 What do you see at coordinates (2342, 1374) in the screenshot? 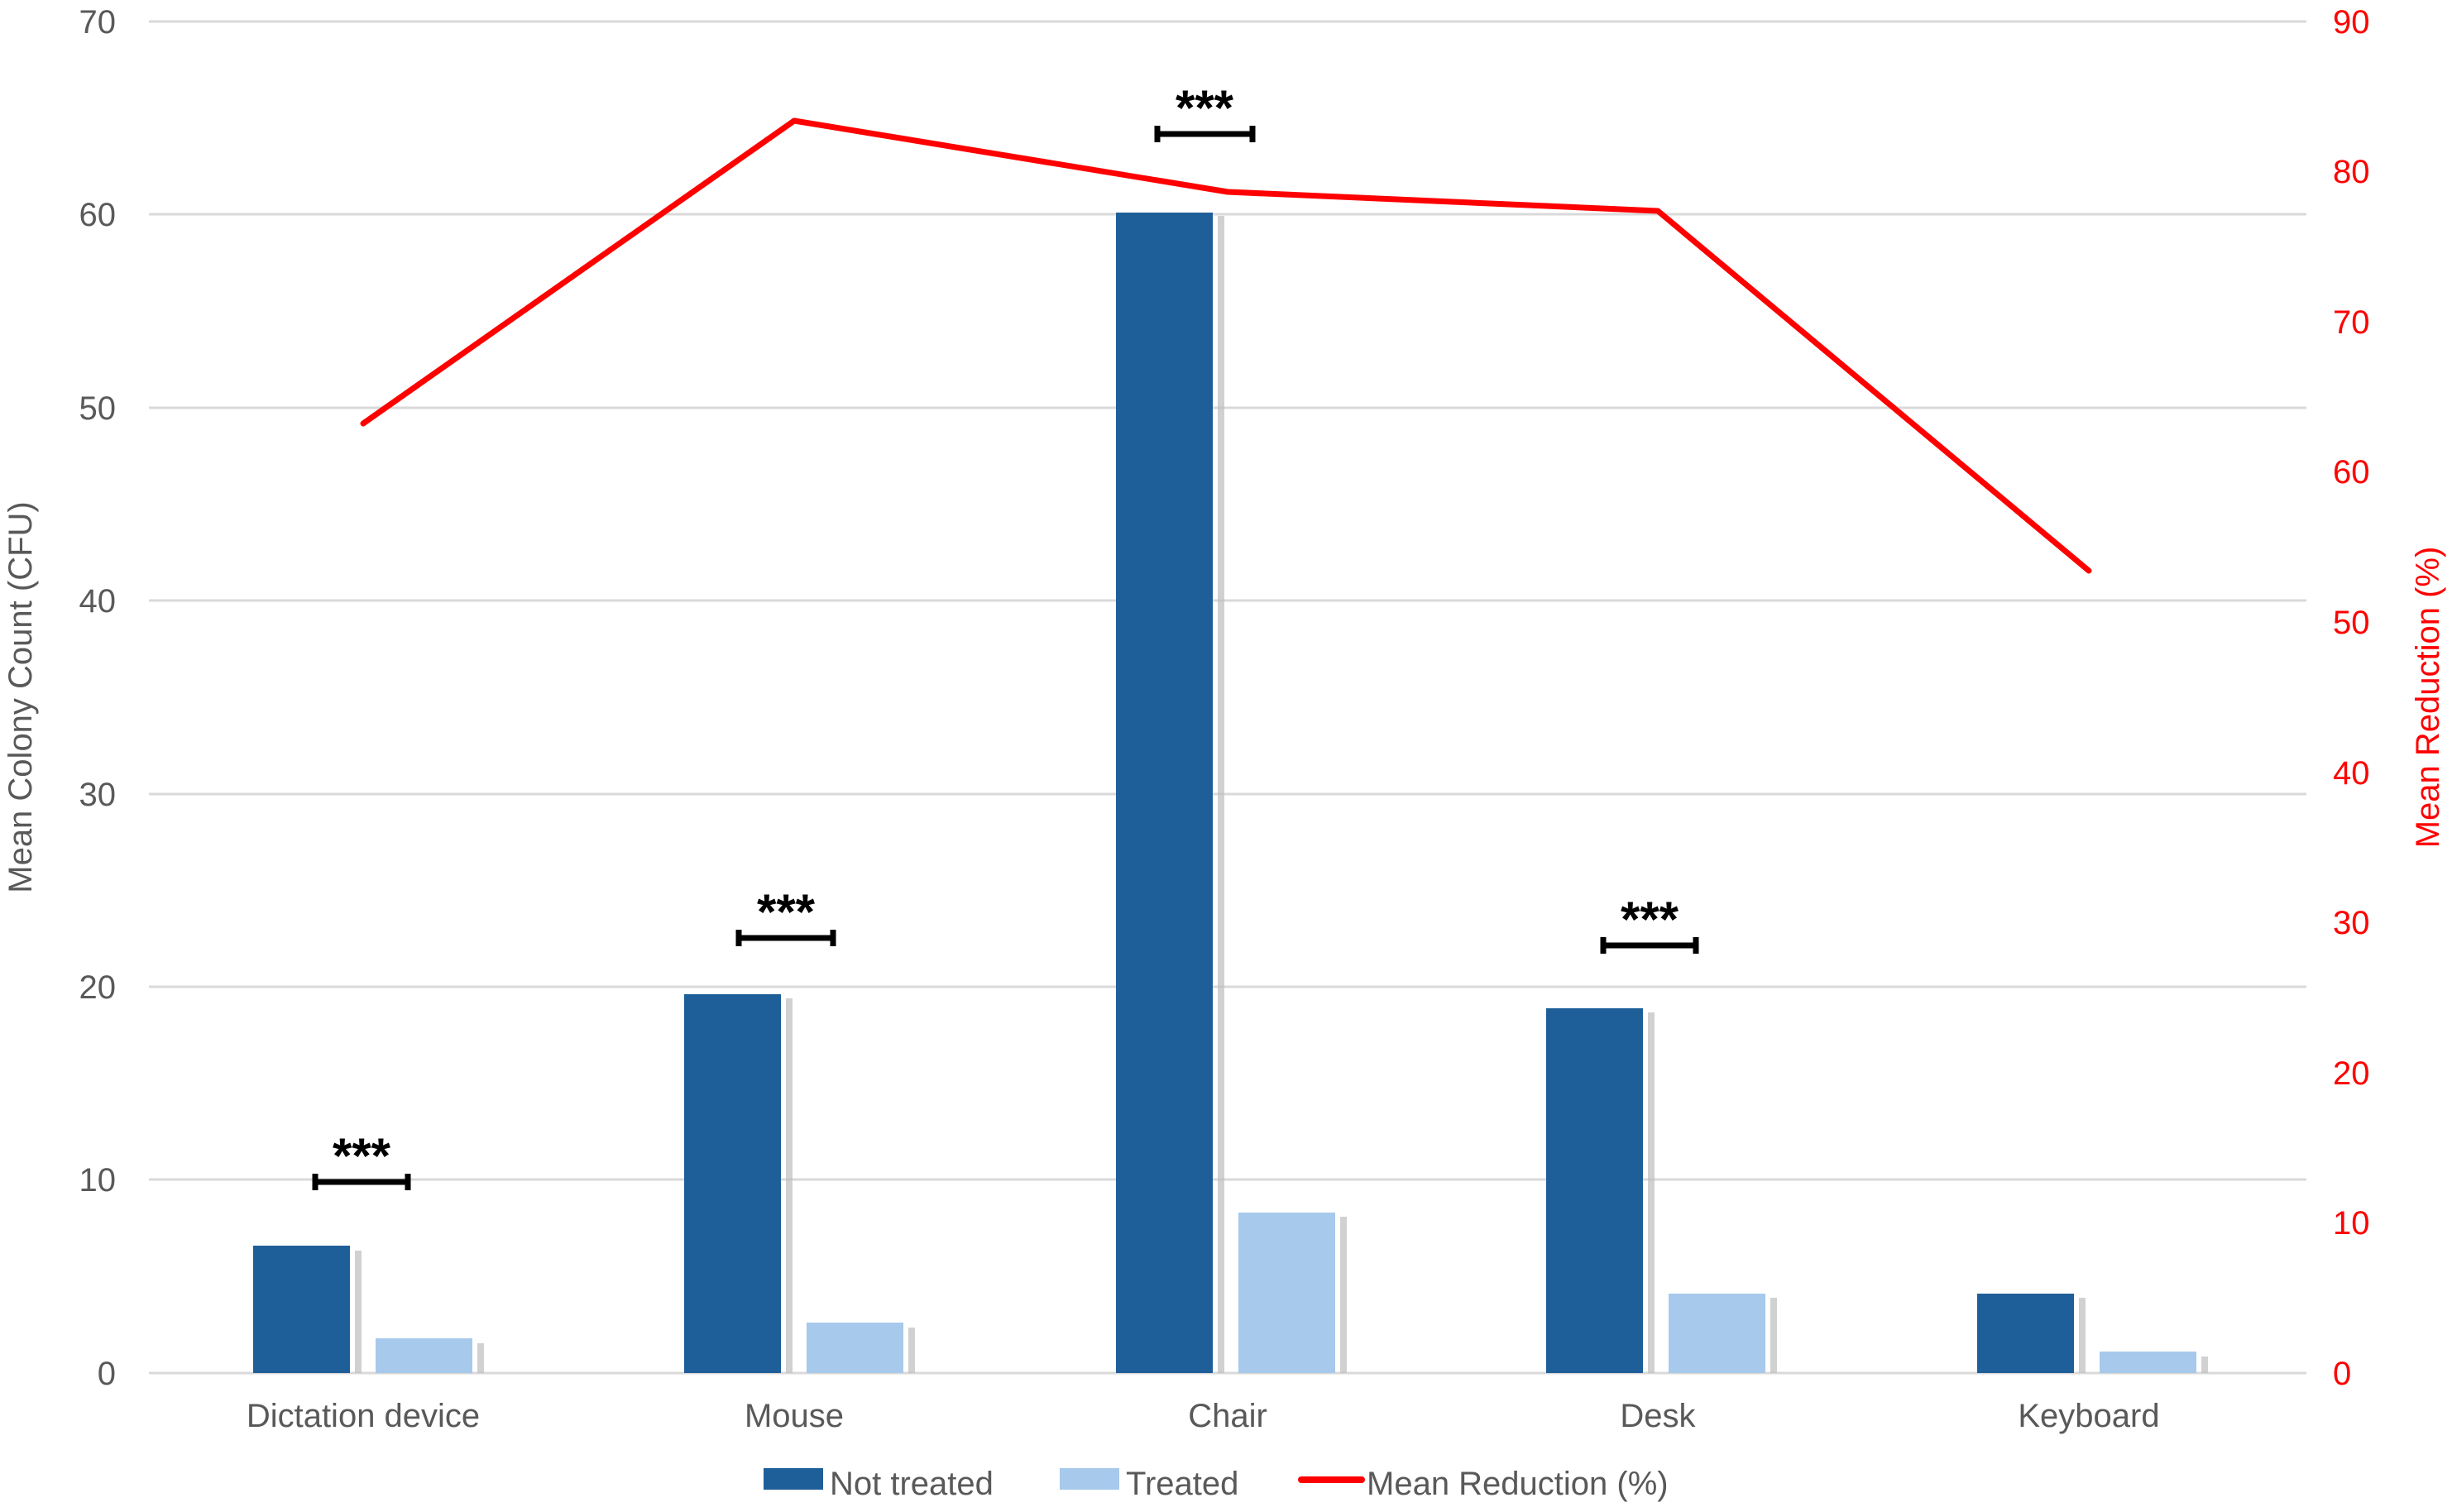
I see `right-tick: 0` at bounding box center [2342, 1374].